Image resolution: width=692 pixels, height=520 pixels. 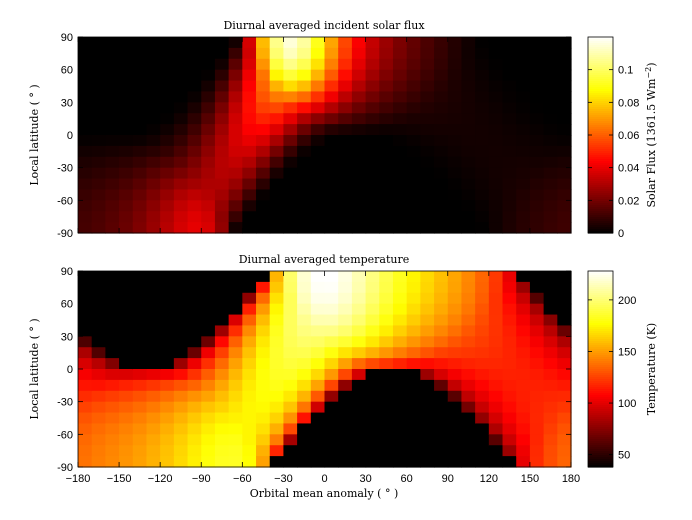 What do you see at coordinates (530, 479) in the screenshot?
I see `x-tick-label: 150` at bounding box center [530, 479].